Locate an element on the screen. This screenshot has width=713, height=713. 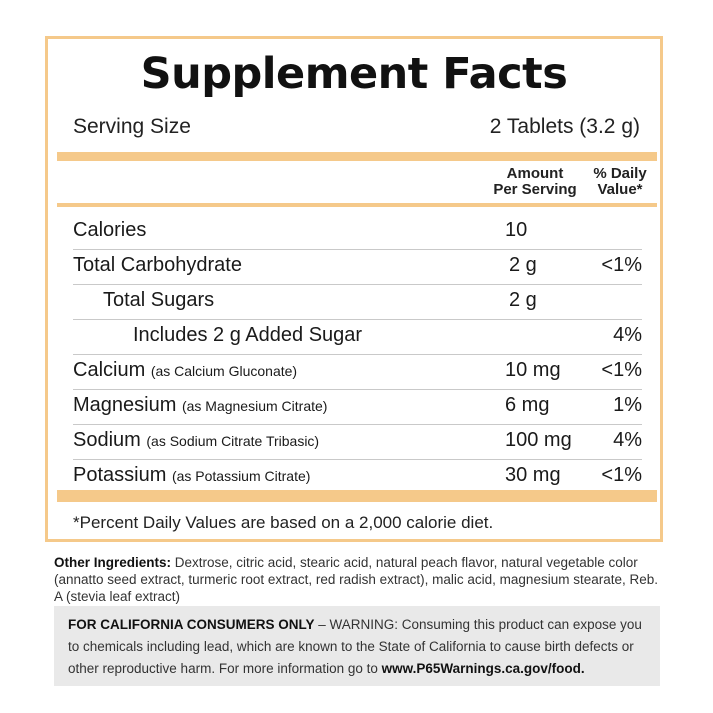
nutrient-source: (as Potassium Citrate) is located at coordinates (241, 476).